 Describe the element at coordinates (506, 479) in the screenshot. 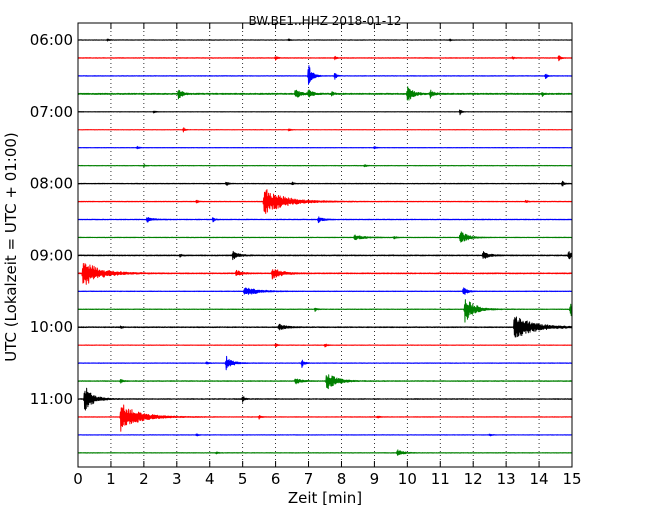

I see `x-tick-label: 13` at that location.